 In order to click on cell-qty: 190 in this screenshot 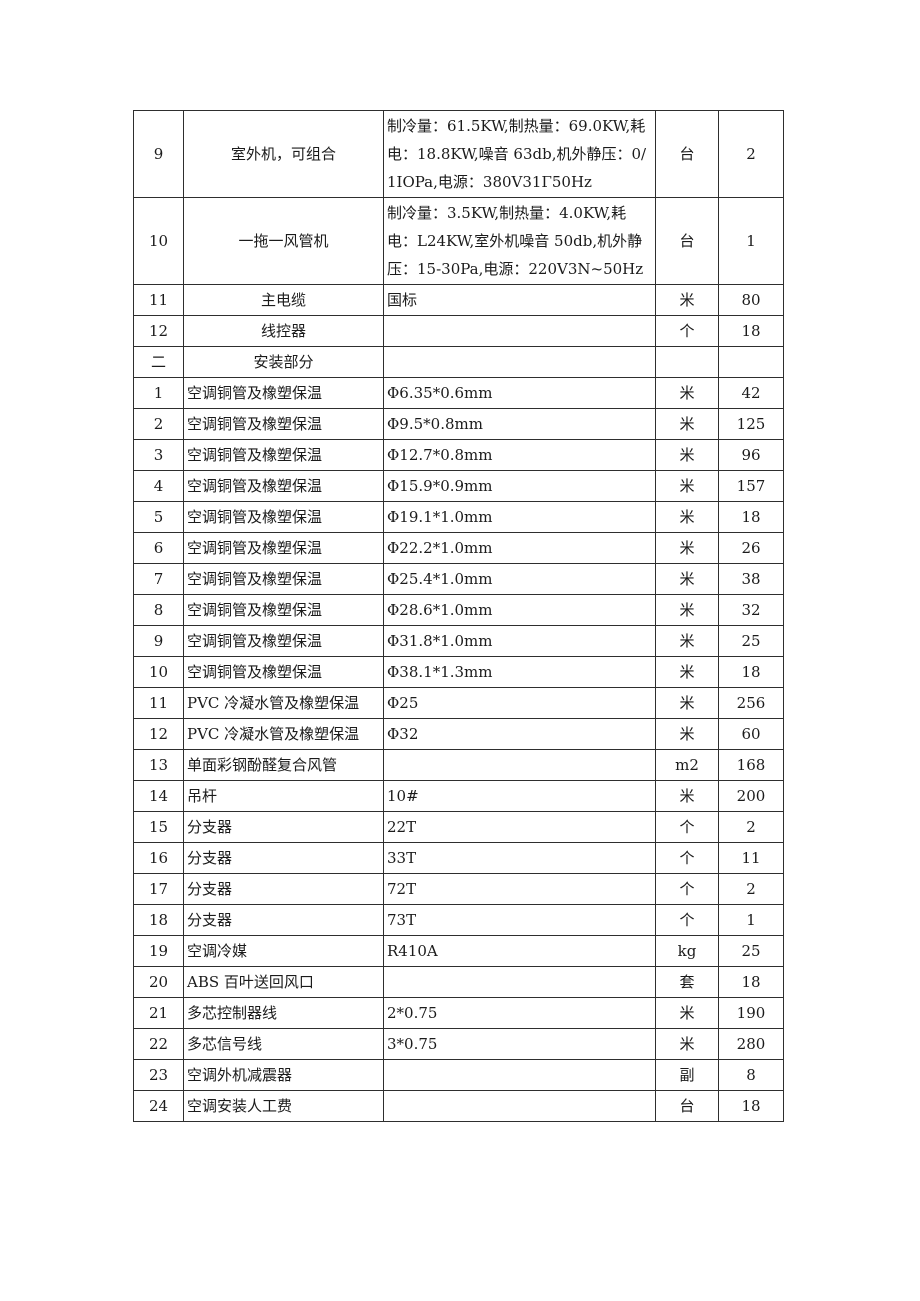, I will do `click(751, 1013)`.